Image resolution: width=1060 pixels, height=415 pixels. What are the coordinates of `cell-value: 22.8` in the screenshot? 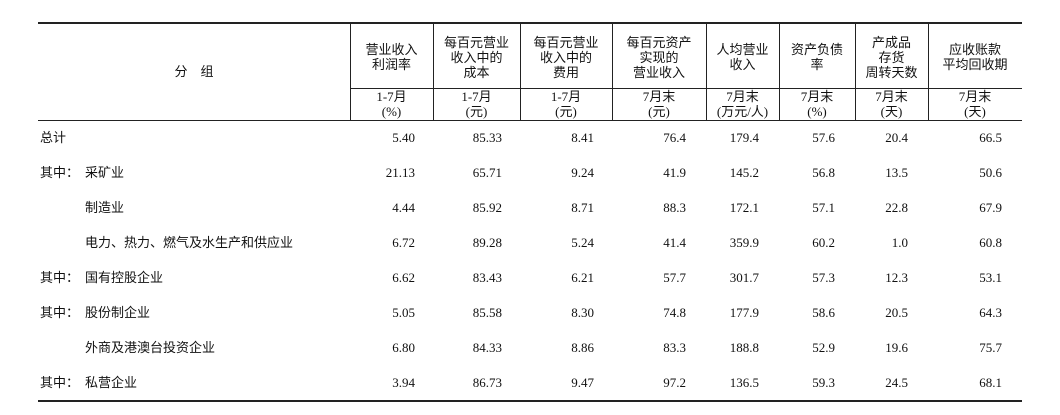 It's located at (896, 207).